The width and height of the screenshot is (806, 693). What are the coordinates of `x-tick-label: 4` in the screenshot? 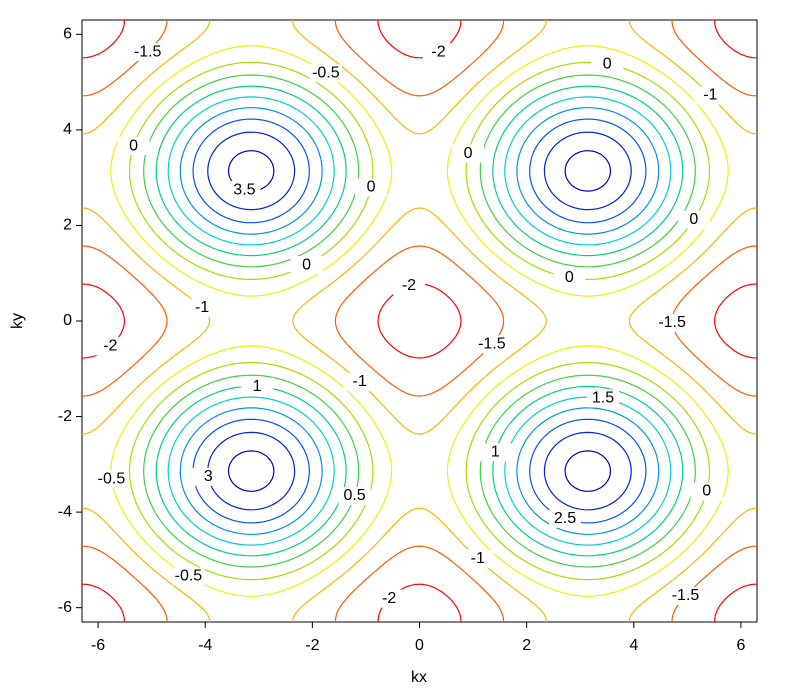 It's located at (633, 645).